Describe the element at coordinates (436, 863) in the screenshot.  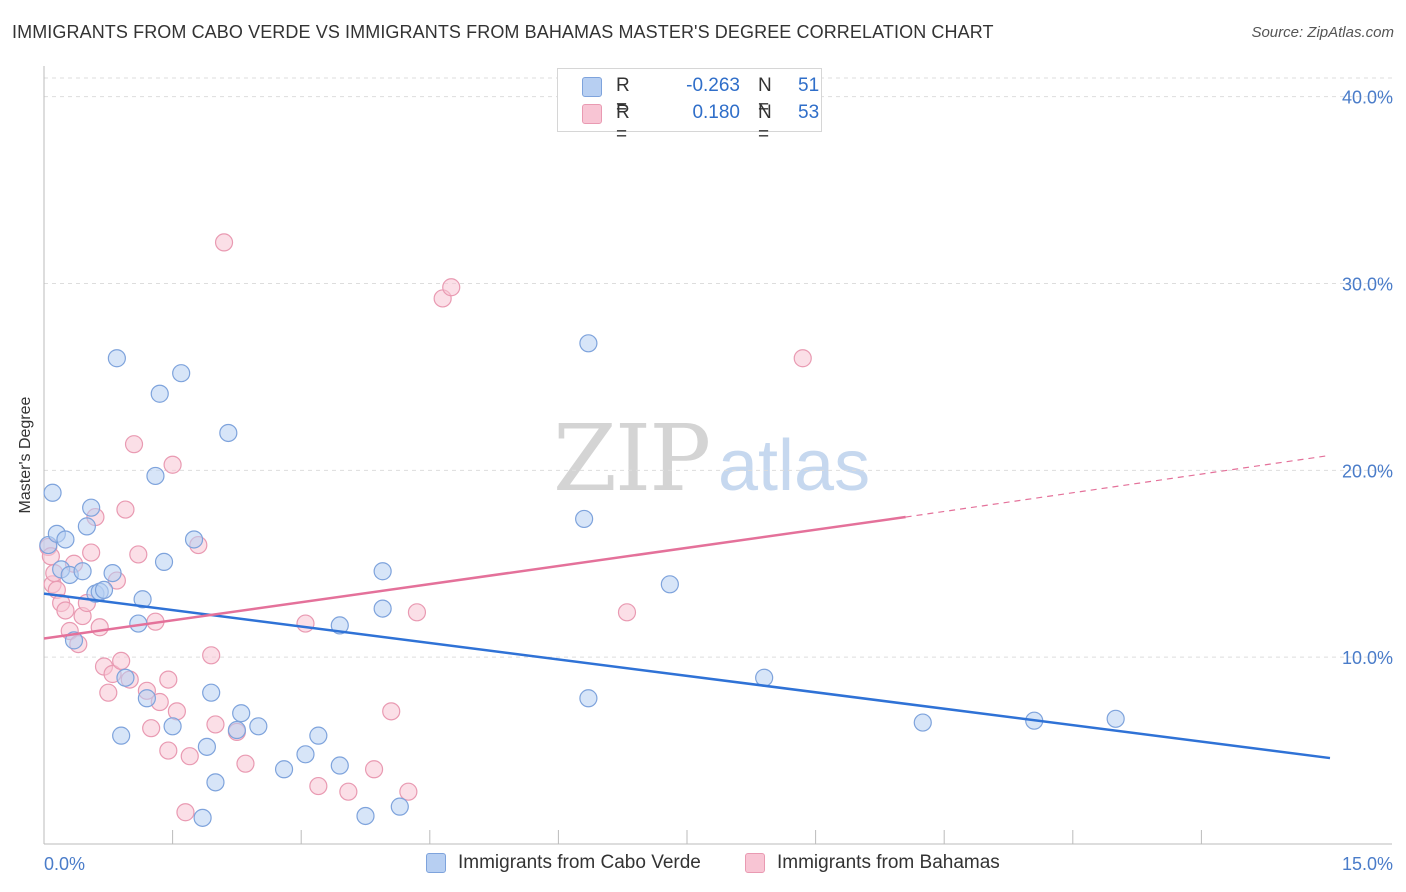
I see `bottom-legend-swatch-blue` at that location.